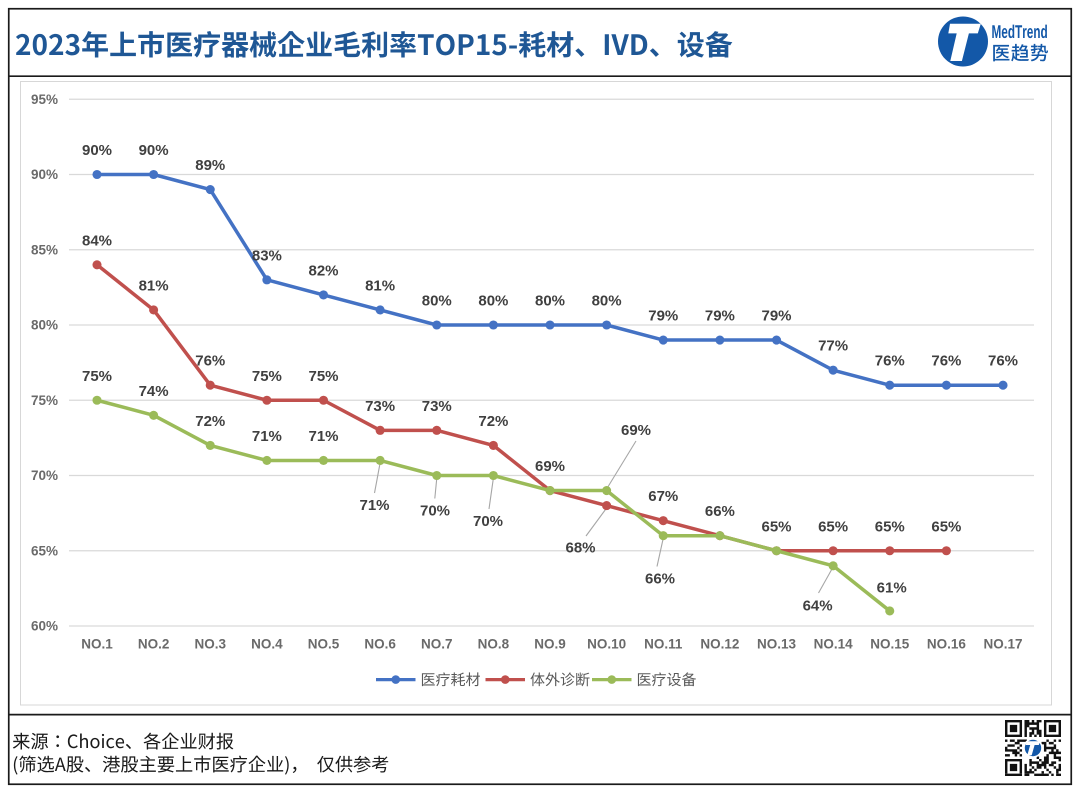  Describe the element at coordinates (267, 255) in the screenshot. I see `svg-text: 83%` at that location.